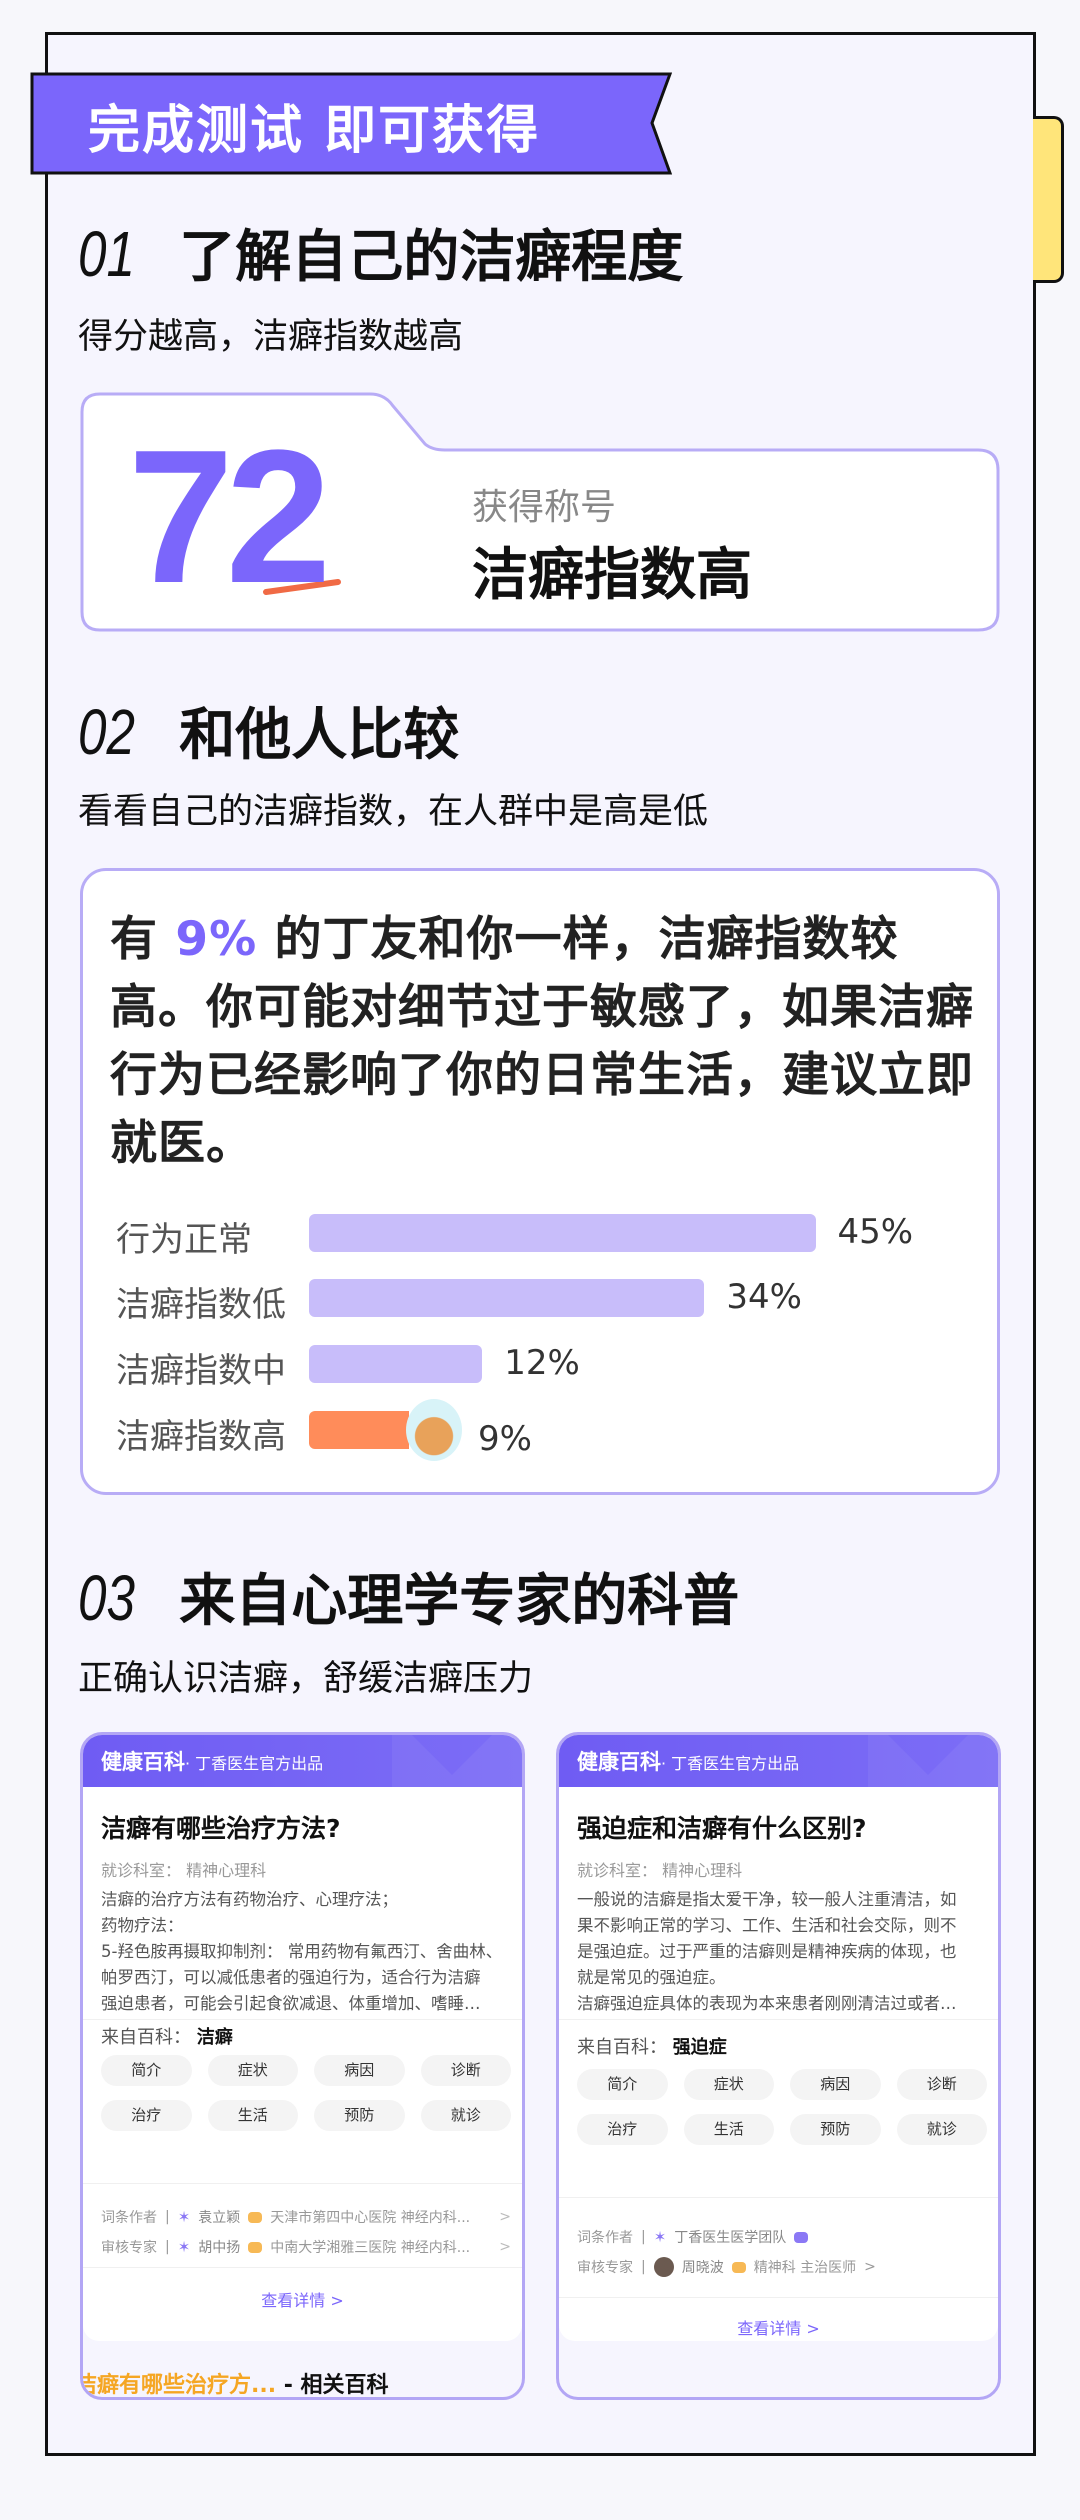  Describe the element at coordinates (184, 1870) in the screenshot. I see `department: 就诊科室： 精神心理科` at that location.